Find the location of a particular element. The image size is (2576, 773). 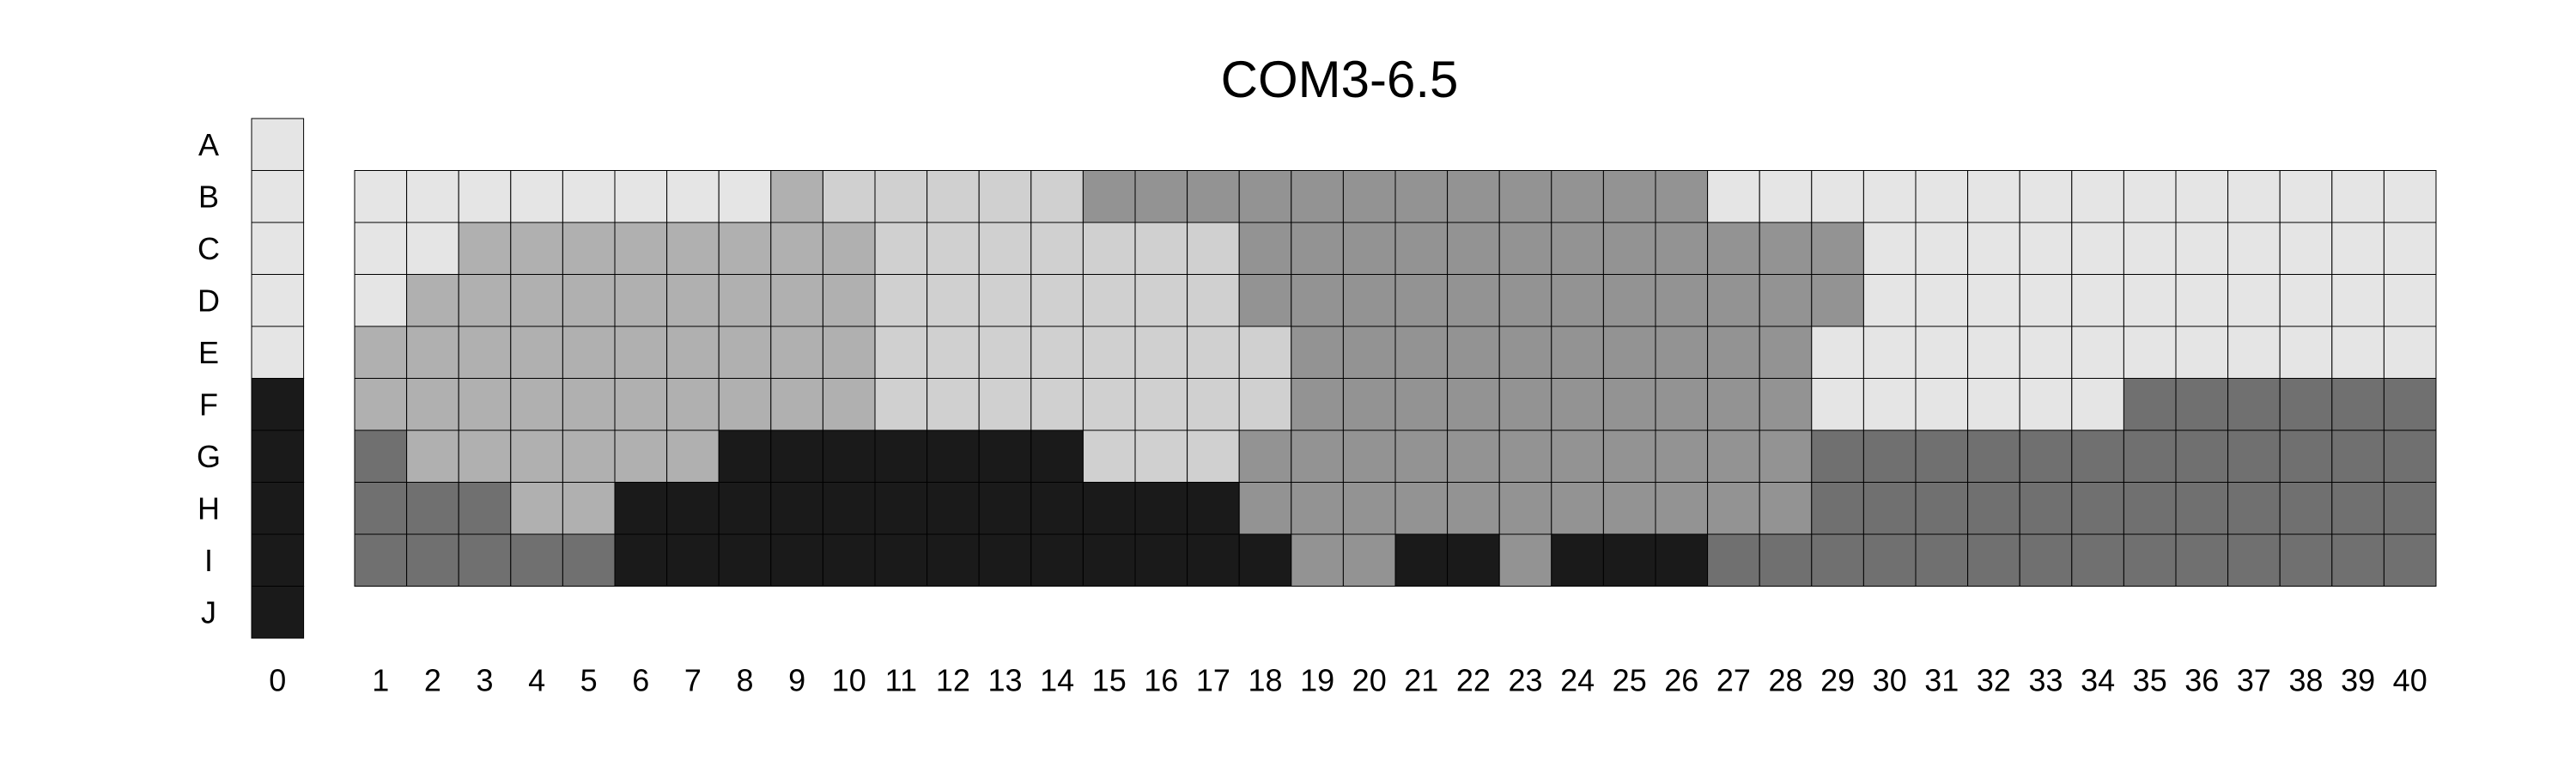

column-label-25: 25 is located at coordinates (1630, 680).